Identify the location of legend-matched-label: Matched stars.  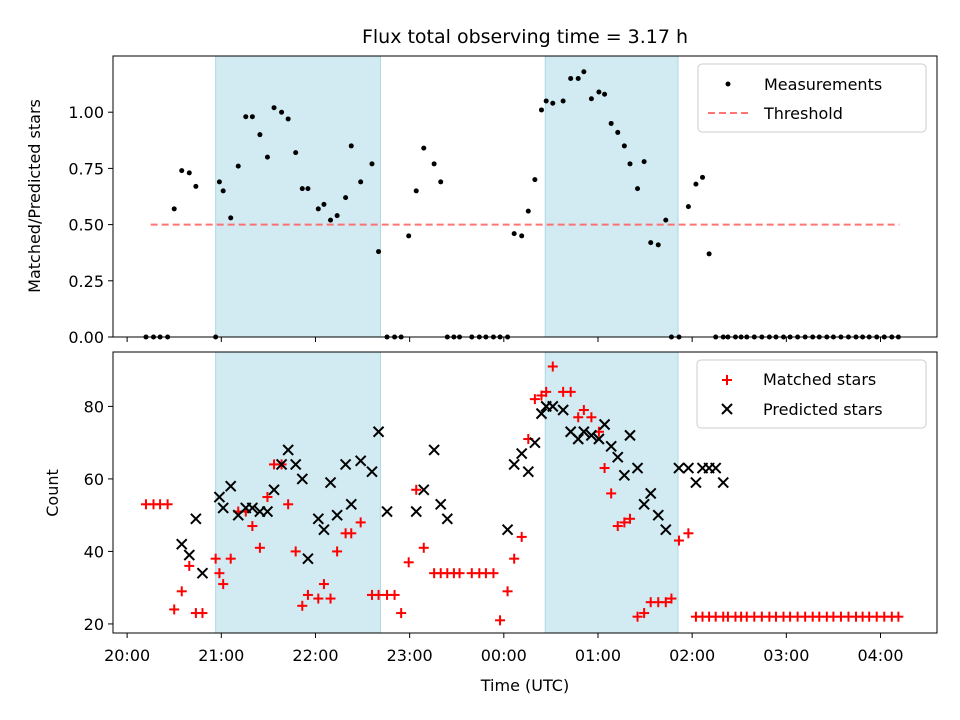
(819, 379).